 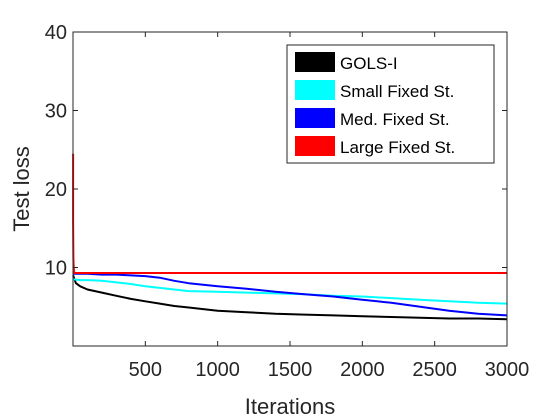 What do you see at coordinates (362, 370) in the screenshot?
I see `x-tick-label: 2000` at bounding box center [362, 370].